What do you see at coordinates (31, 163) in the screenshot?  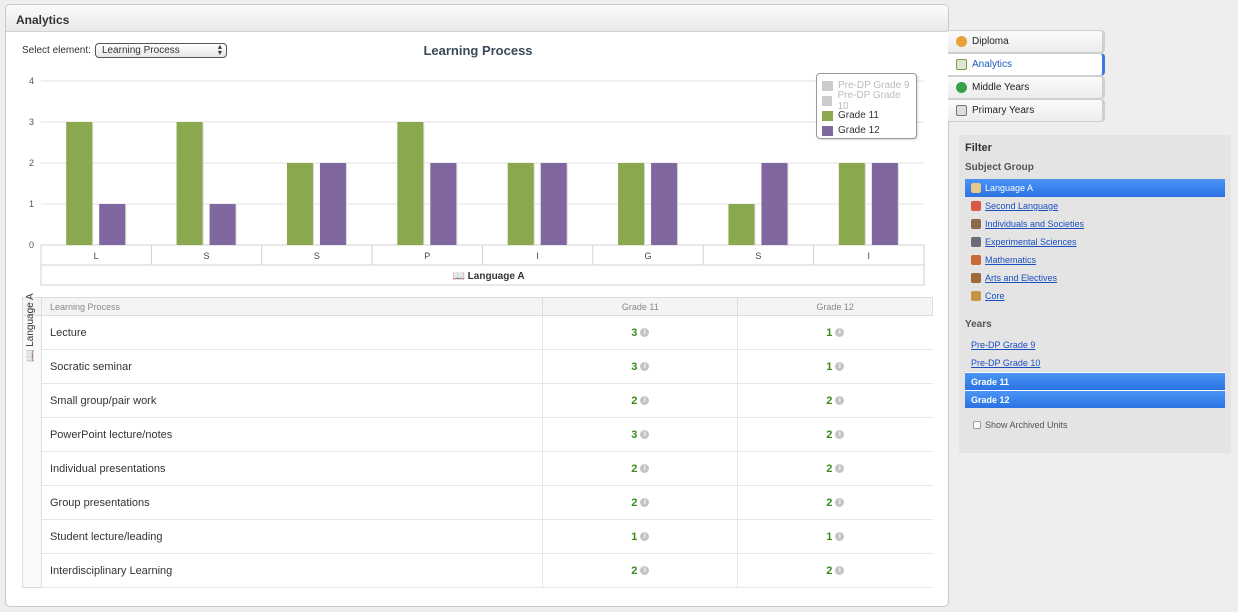 I see `y-tick-label: 2` at bounding box center [31, 163].